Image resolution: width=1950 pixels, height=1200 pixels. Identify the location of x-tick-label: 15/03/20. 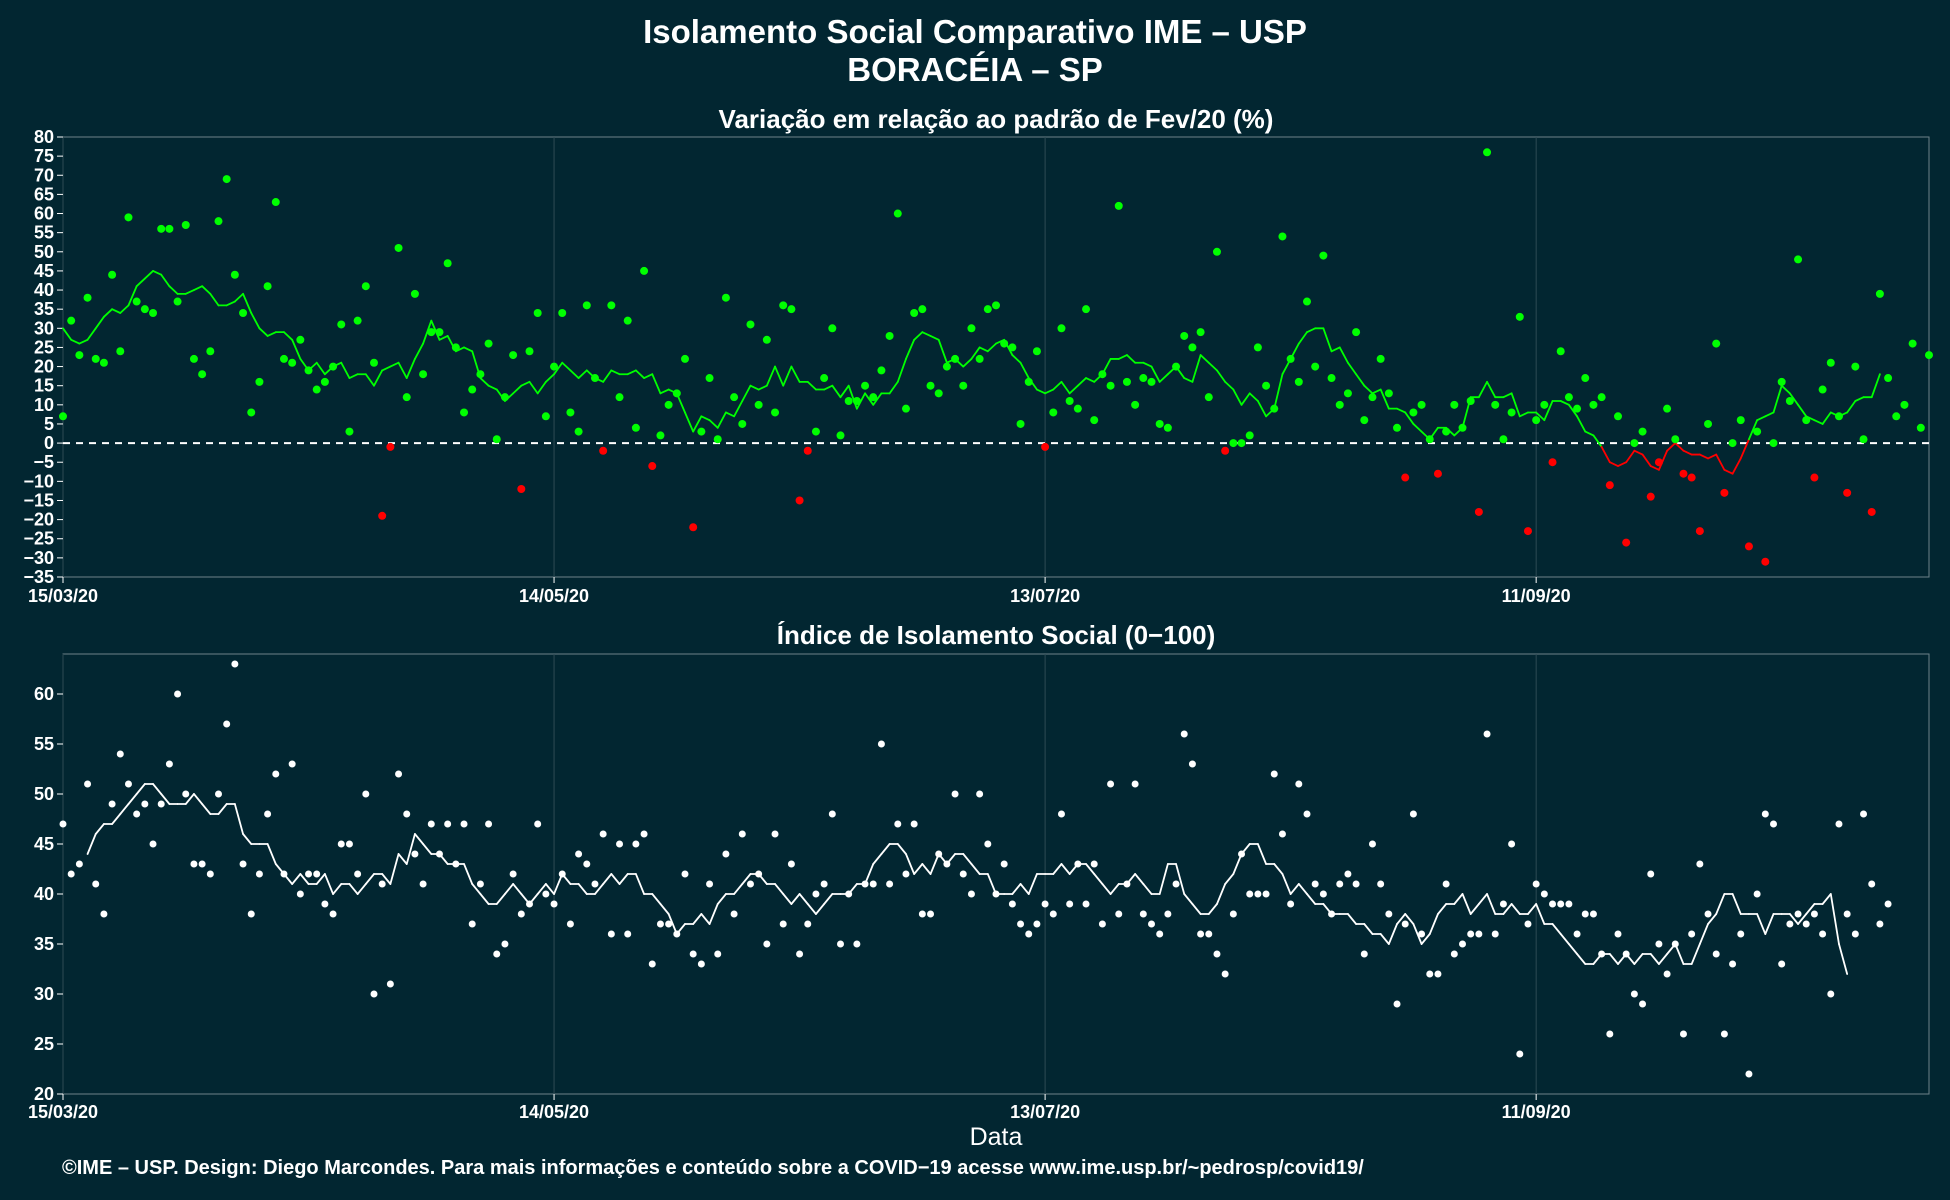
(63, 596).